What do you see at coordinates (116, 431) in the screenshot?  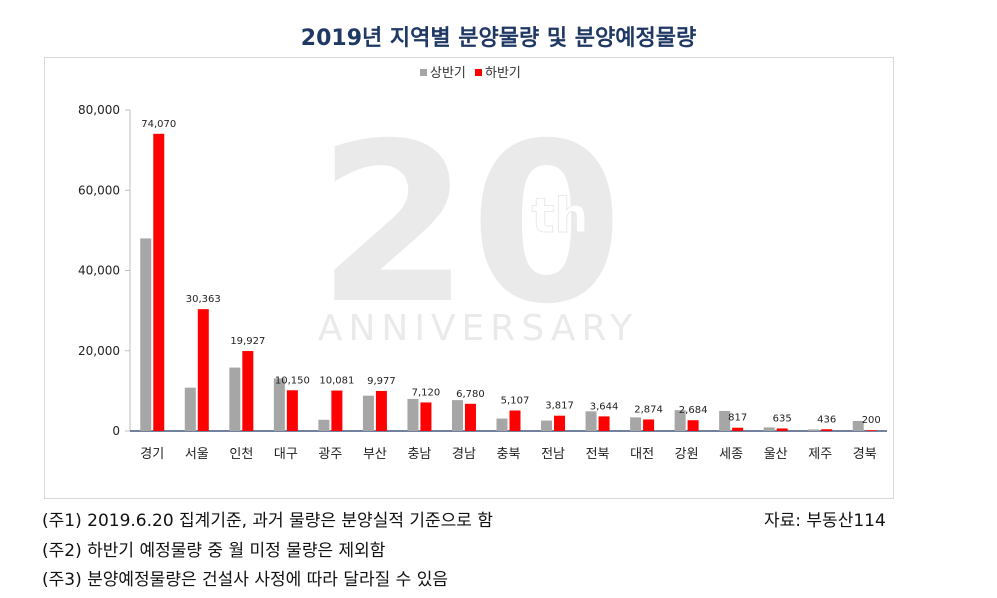 I see `y-tick-label: 0` at bounding box center [116, 431].